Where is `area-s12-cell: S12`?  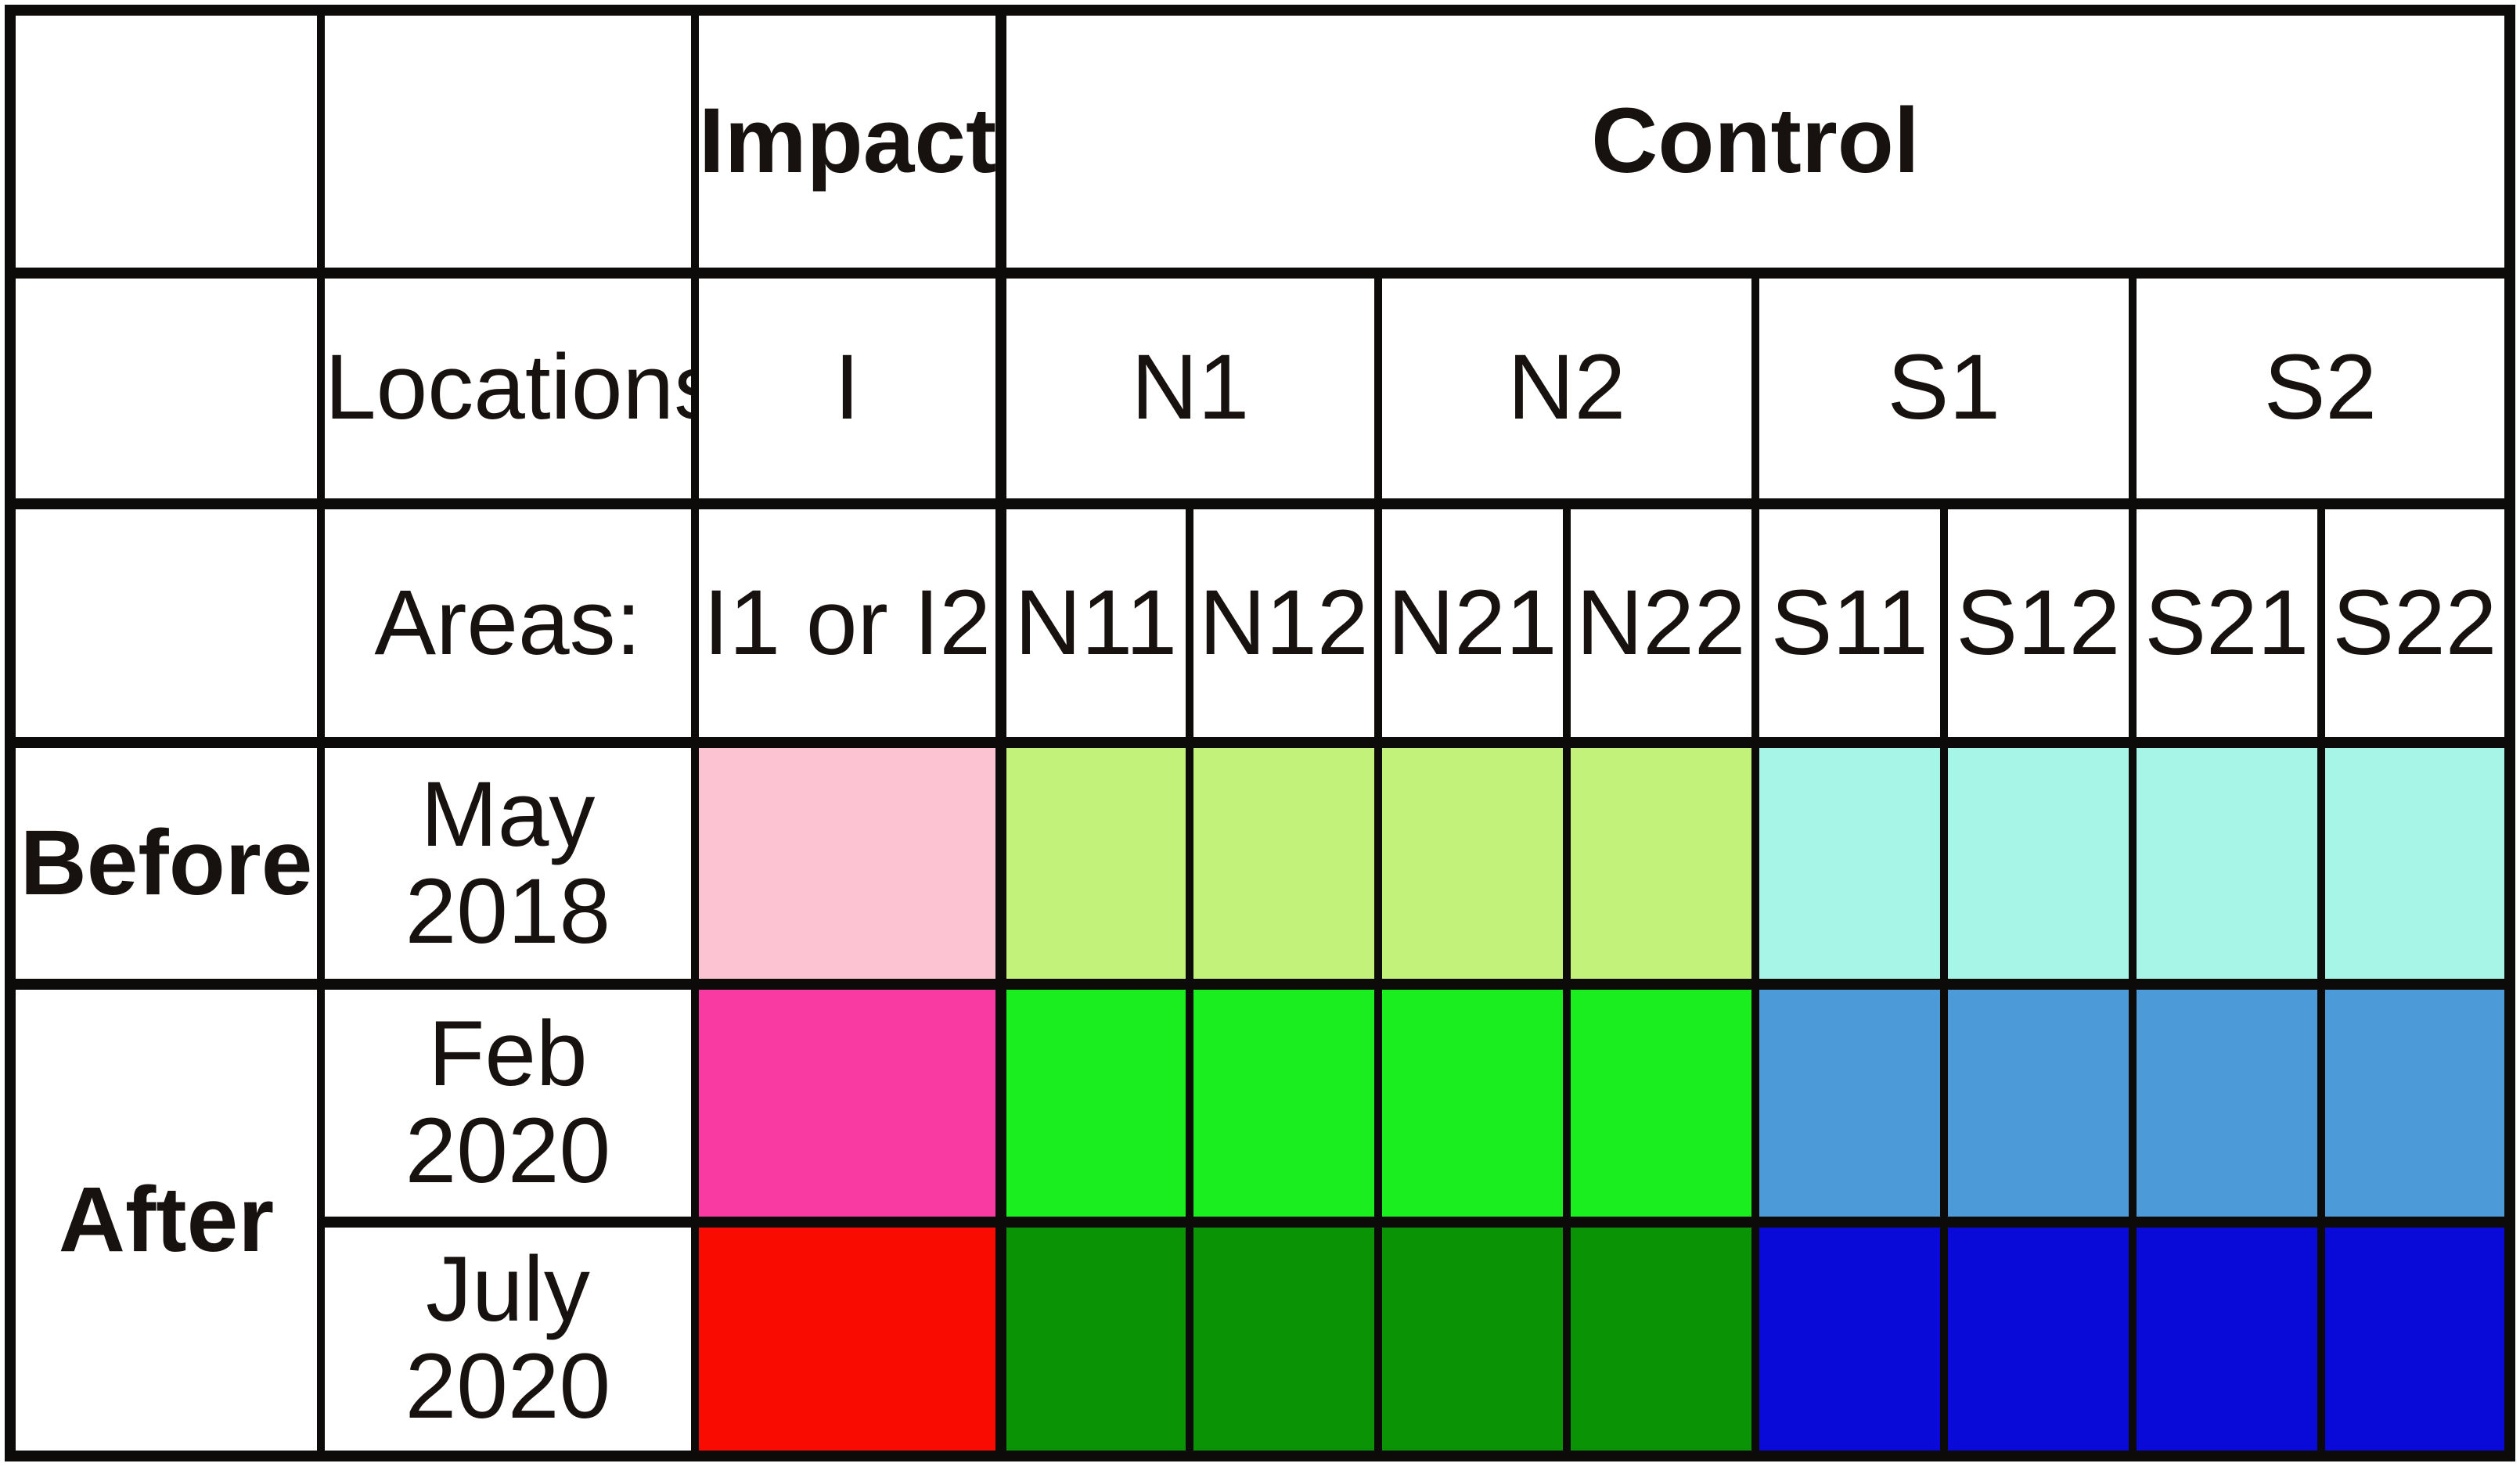 area-s12-cell: S12 is located at coordinates (2038, 623).